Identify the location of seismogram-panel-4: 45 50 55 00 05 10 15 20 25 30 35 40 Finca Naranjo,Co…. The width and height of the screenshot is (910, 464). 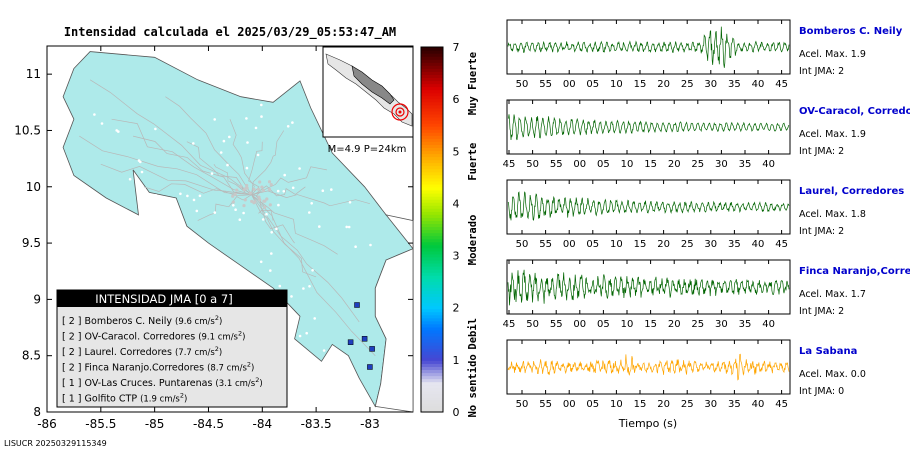
(706, 294).